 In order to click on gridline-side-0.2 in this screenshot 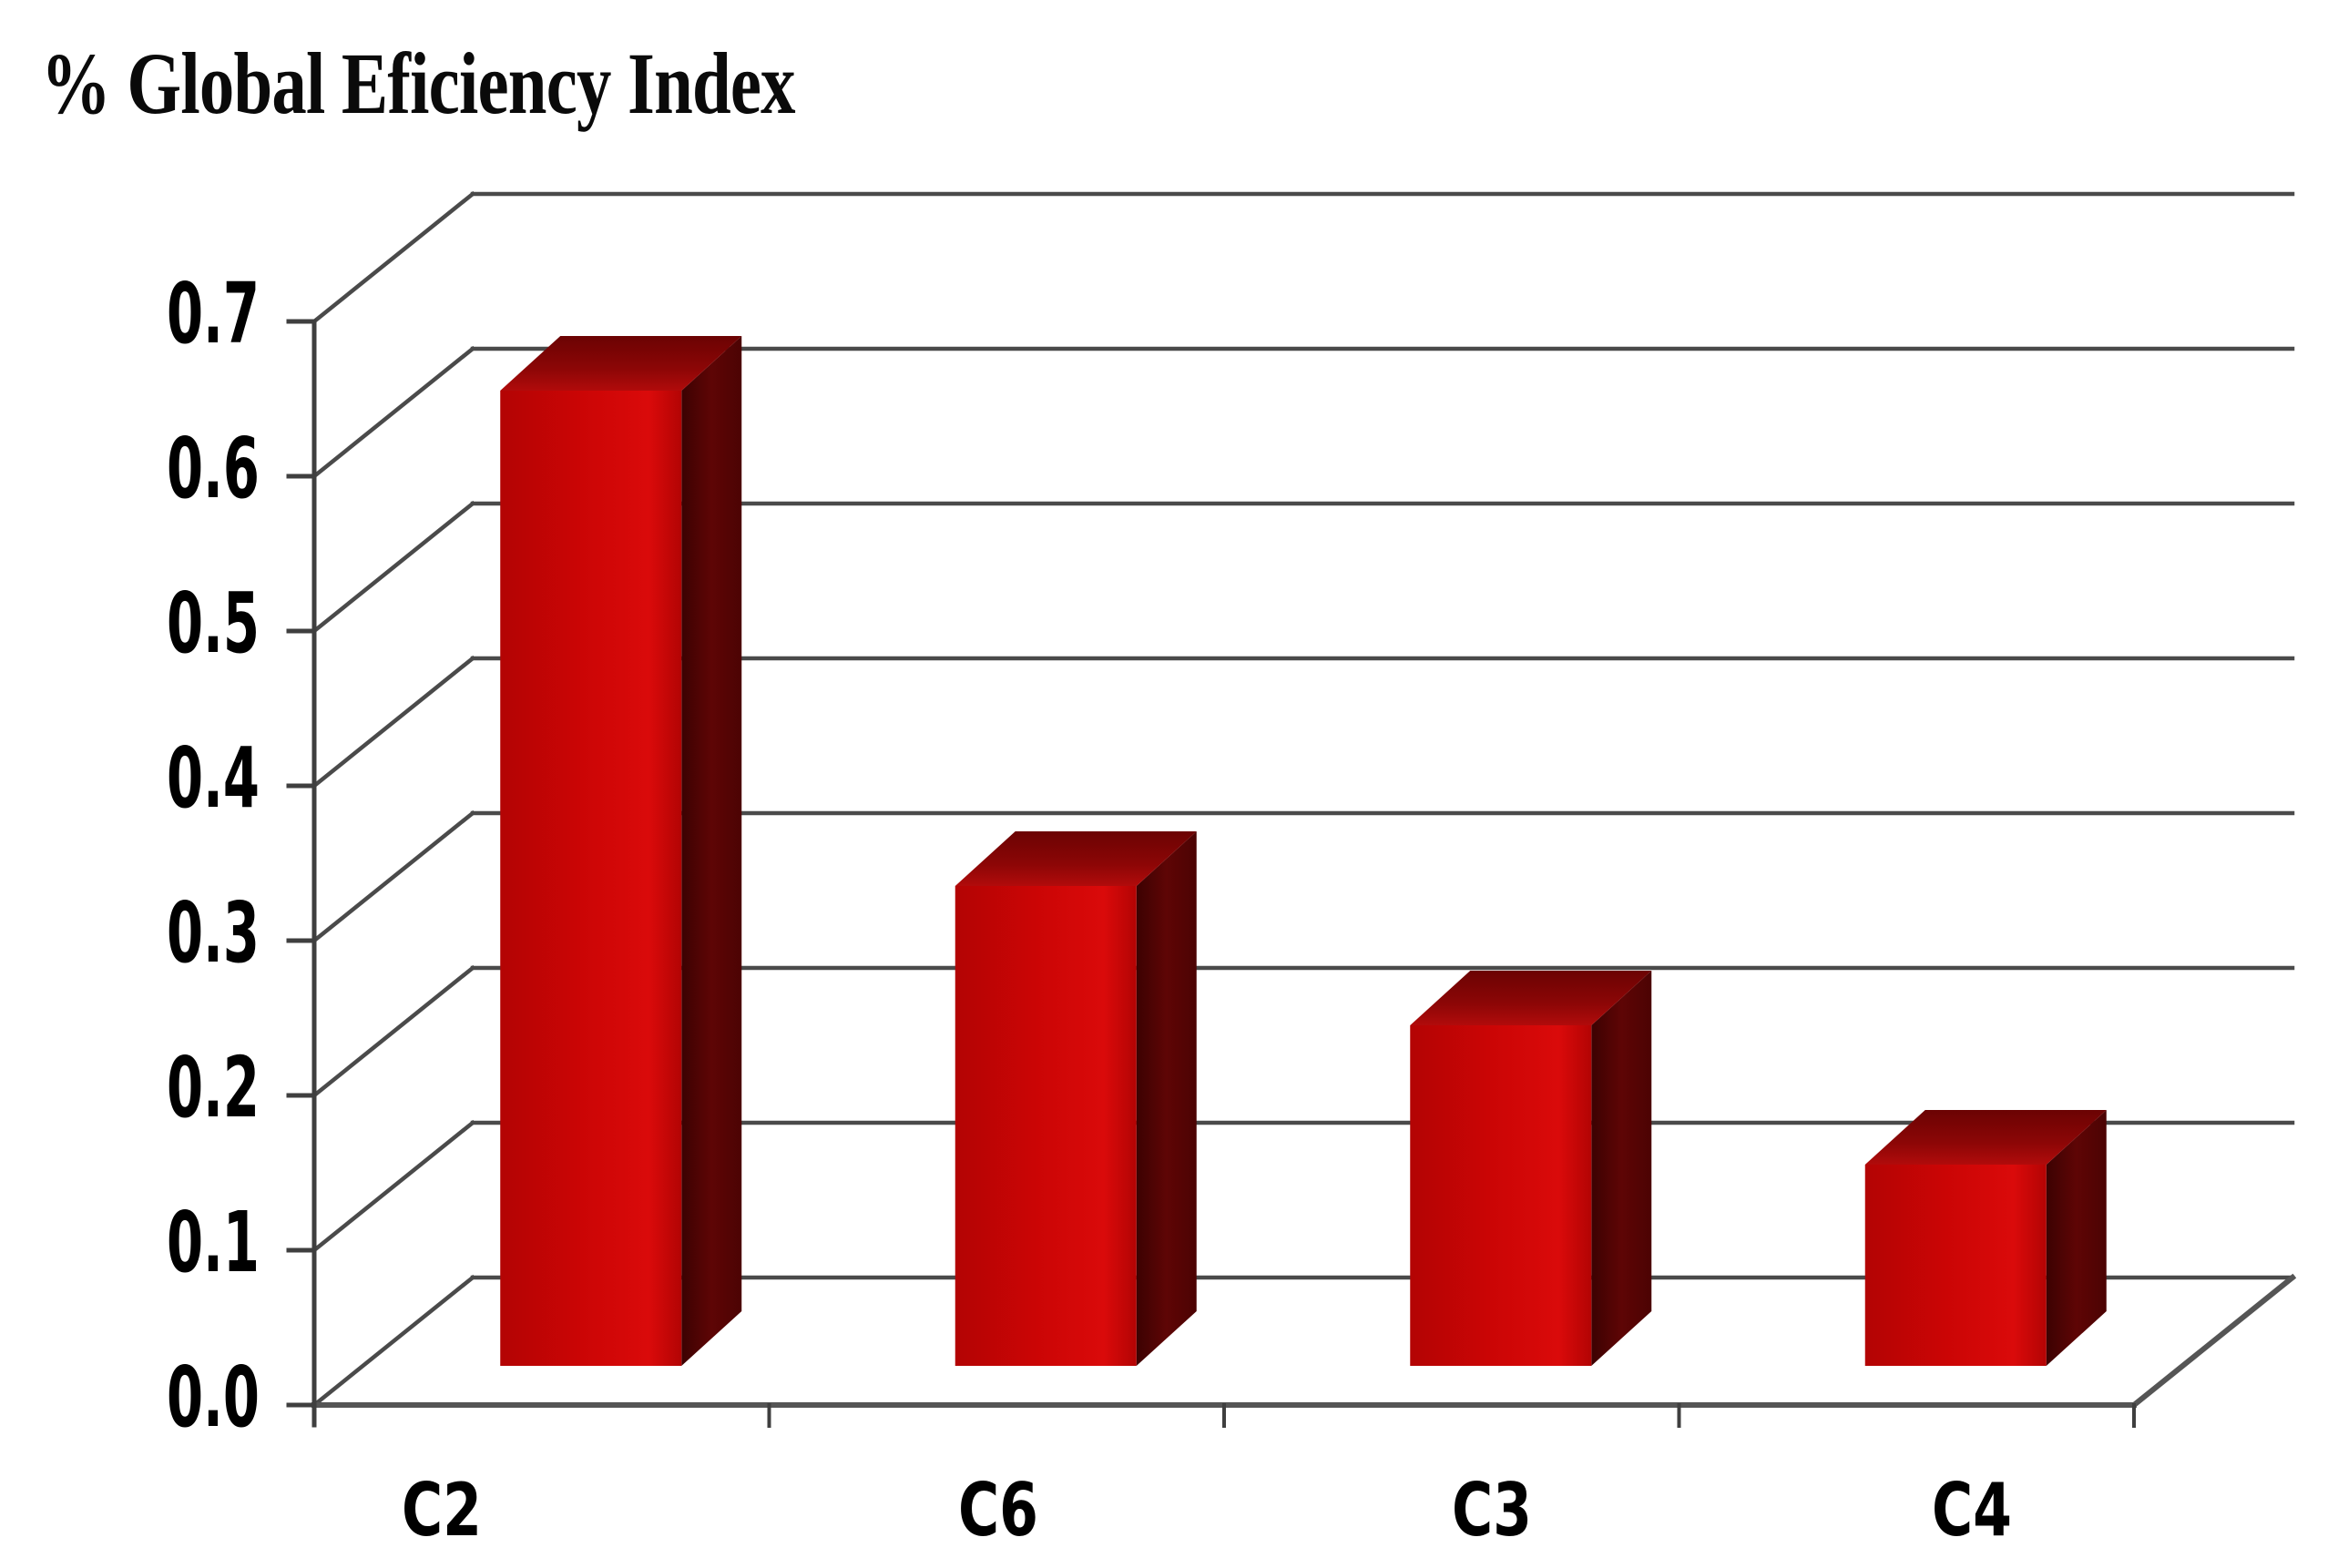, I will do `click(393, 1031)`.